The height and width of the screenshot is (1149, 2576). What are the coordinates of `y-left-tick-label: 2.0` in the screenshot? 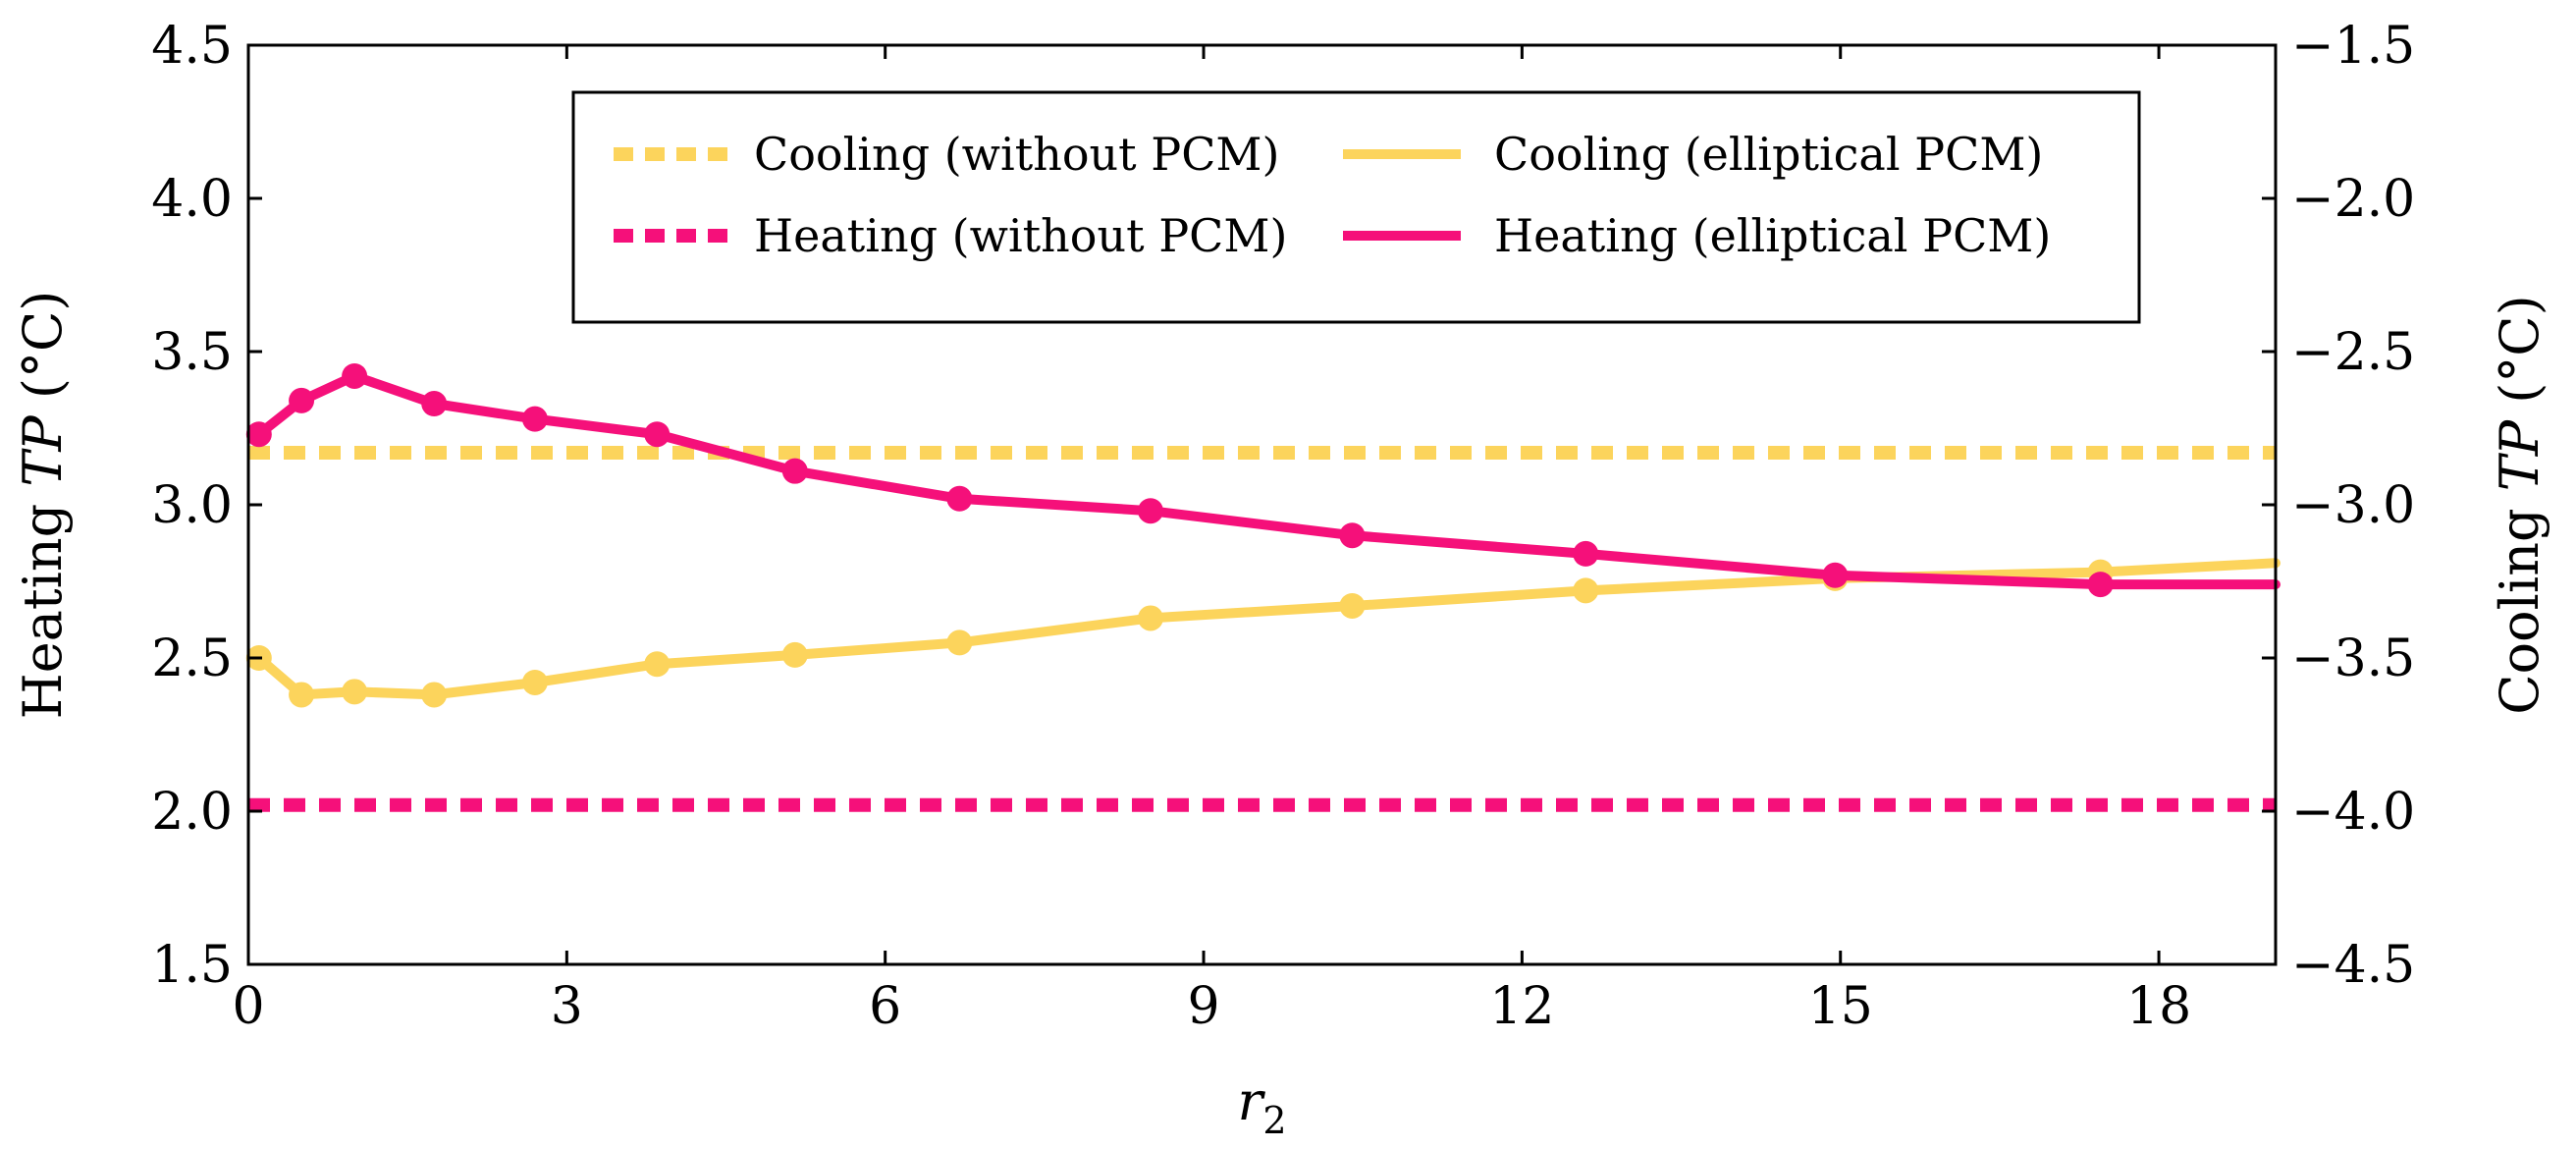 It's located at (192, 812).